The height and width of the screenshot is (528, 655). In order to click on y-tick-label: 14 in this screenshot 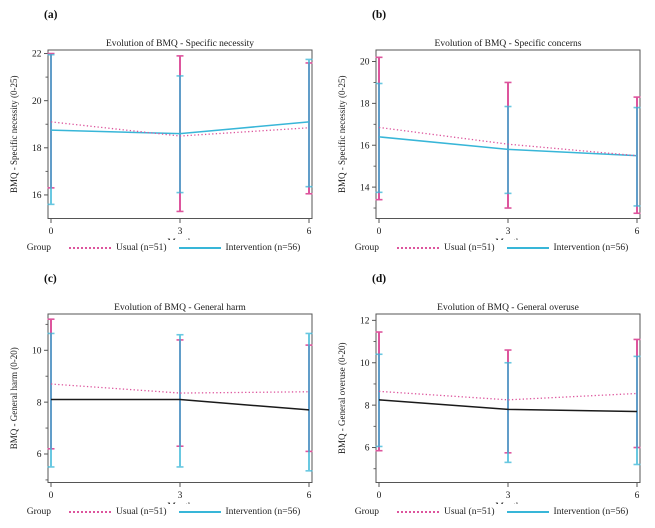, I will do `click(365, 188)`.